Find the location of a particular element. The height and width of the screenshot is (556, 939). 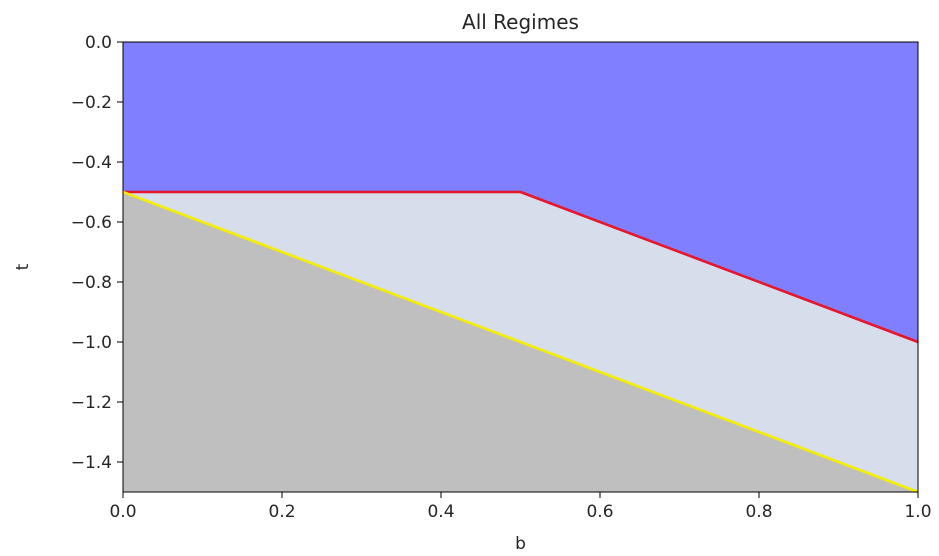

y-tick-label: −0.6 is located at coordinates (91, 223).